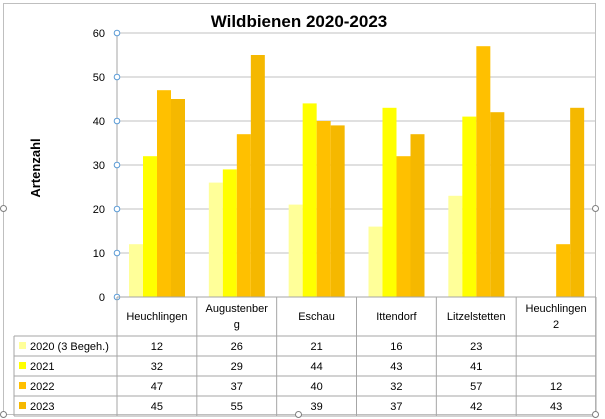  Describe the element at coordinates (237, 309) in the screenshot. I see `x-category-label: Augustenber` at that location.